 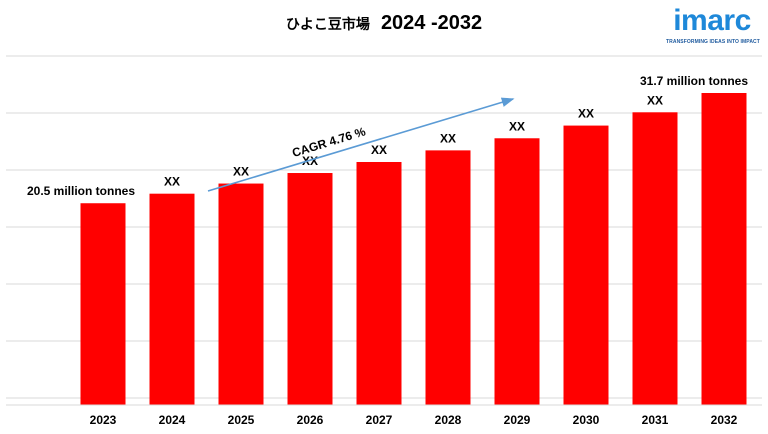 I want to click on data-label-2032: 31.7 million tonnes, so click(x=694, y=81).